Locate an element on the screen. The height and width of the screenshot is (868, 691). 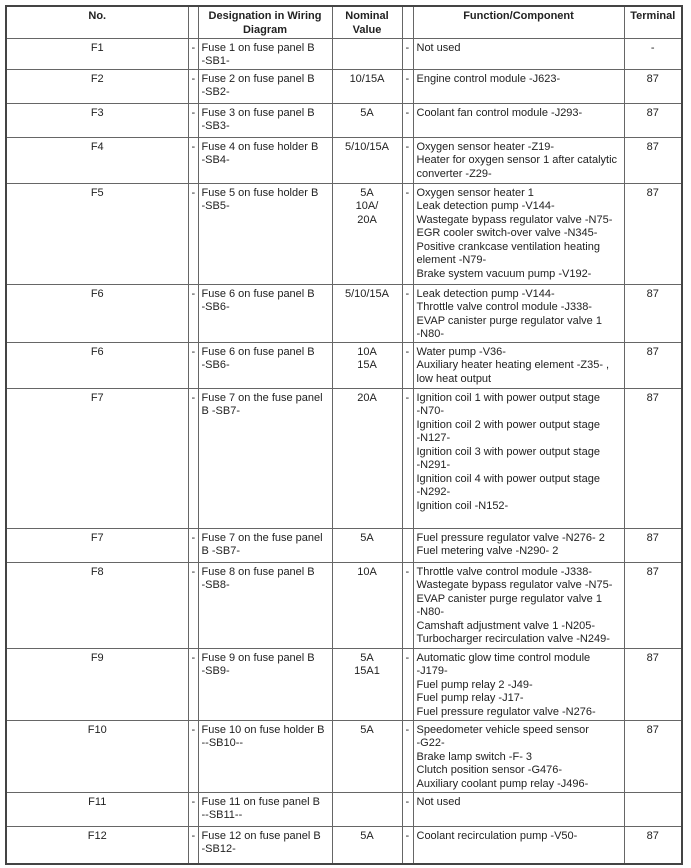
nominal-value-cell: 10/15A is located at coordinates (367, 86).